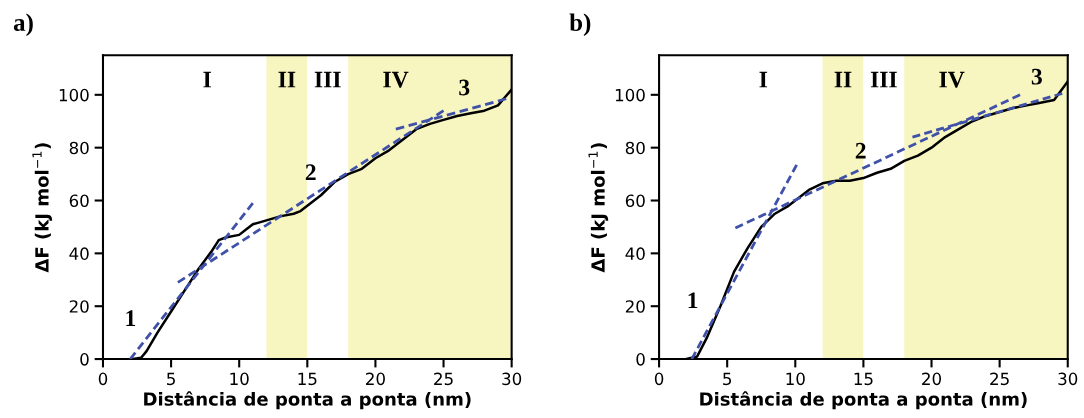 The height and width of the screenshot is (418, 1084). I want to click on chart-title: b), so click(580, 25).